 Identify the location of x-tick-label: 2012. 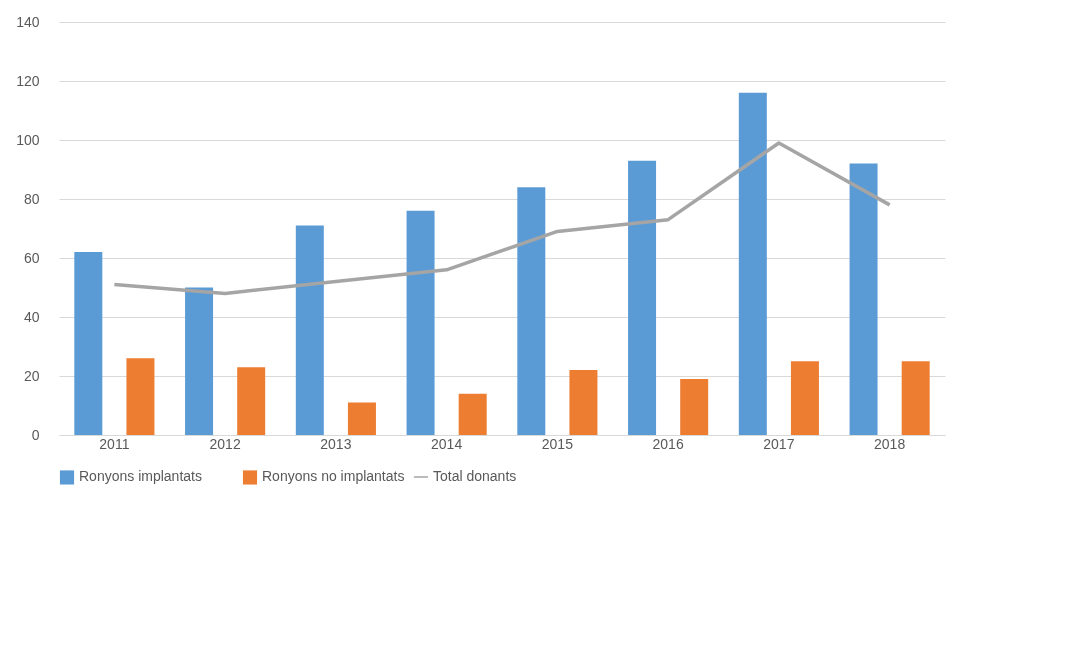
(225, 443).